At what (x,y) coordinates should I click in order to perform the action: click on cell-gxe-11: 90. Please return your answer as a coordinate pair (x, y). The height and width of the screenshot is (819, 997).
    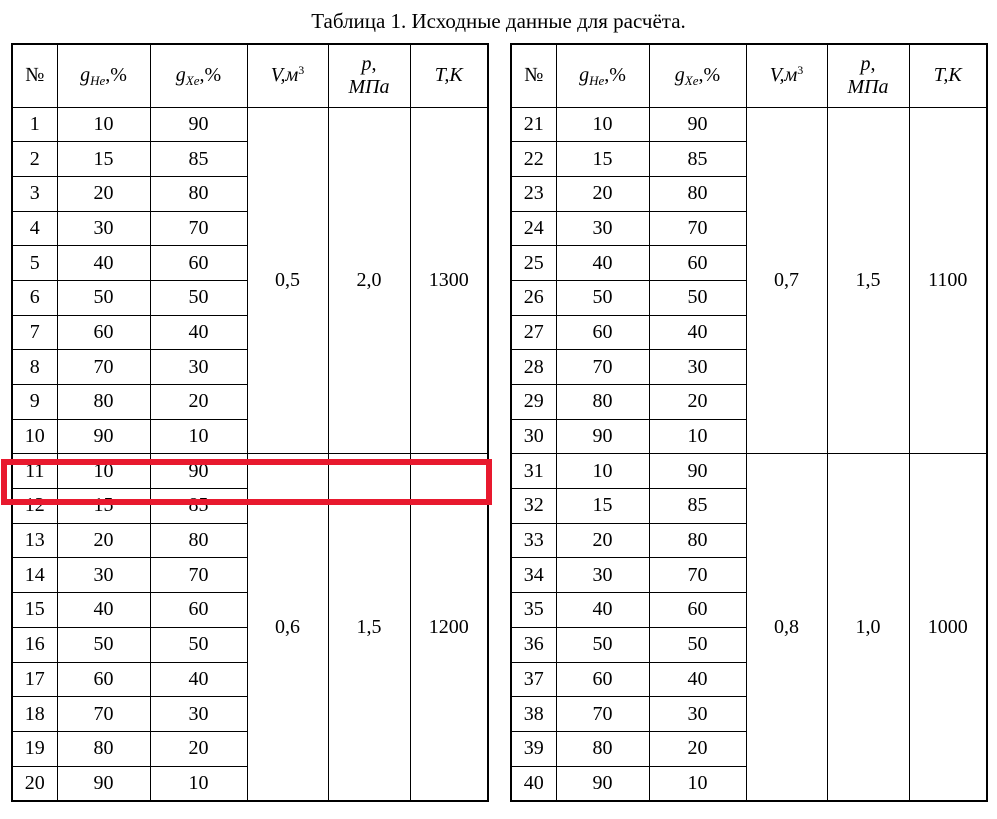
    Looking at the image, I should click on (198, 471).